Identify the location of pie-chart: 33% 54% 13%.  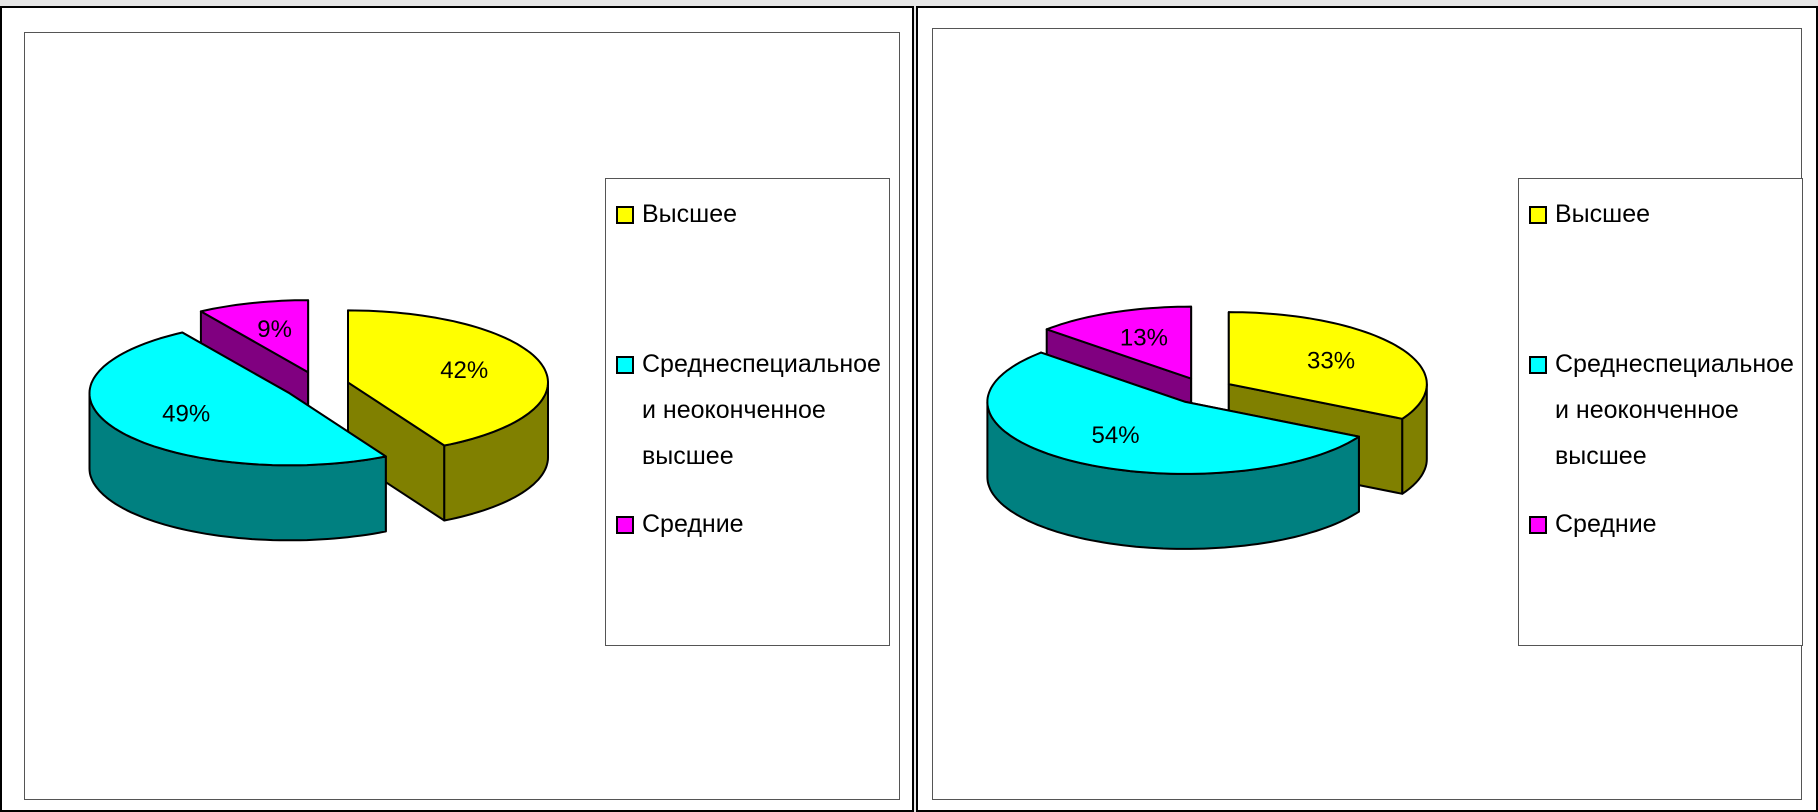
(1207, 427).